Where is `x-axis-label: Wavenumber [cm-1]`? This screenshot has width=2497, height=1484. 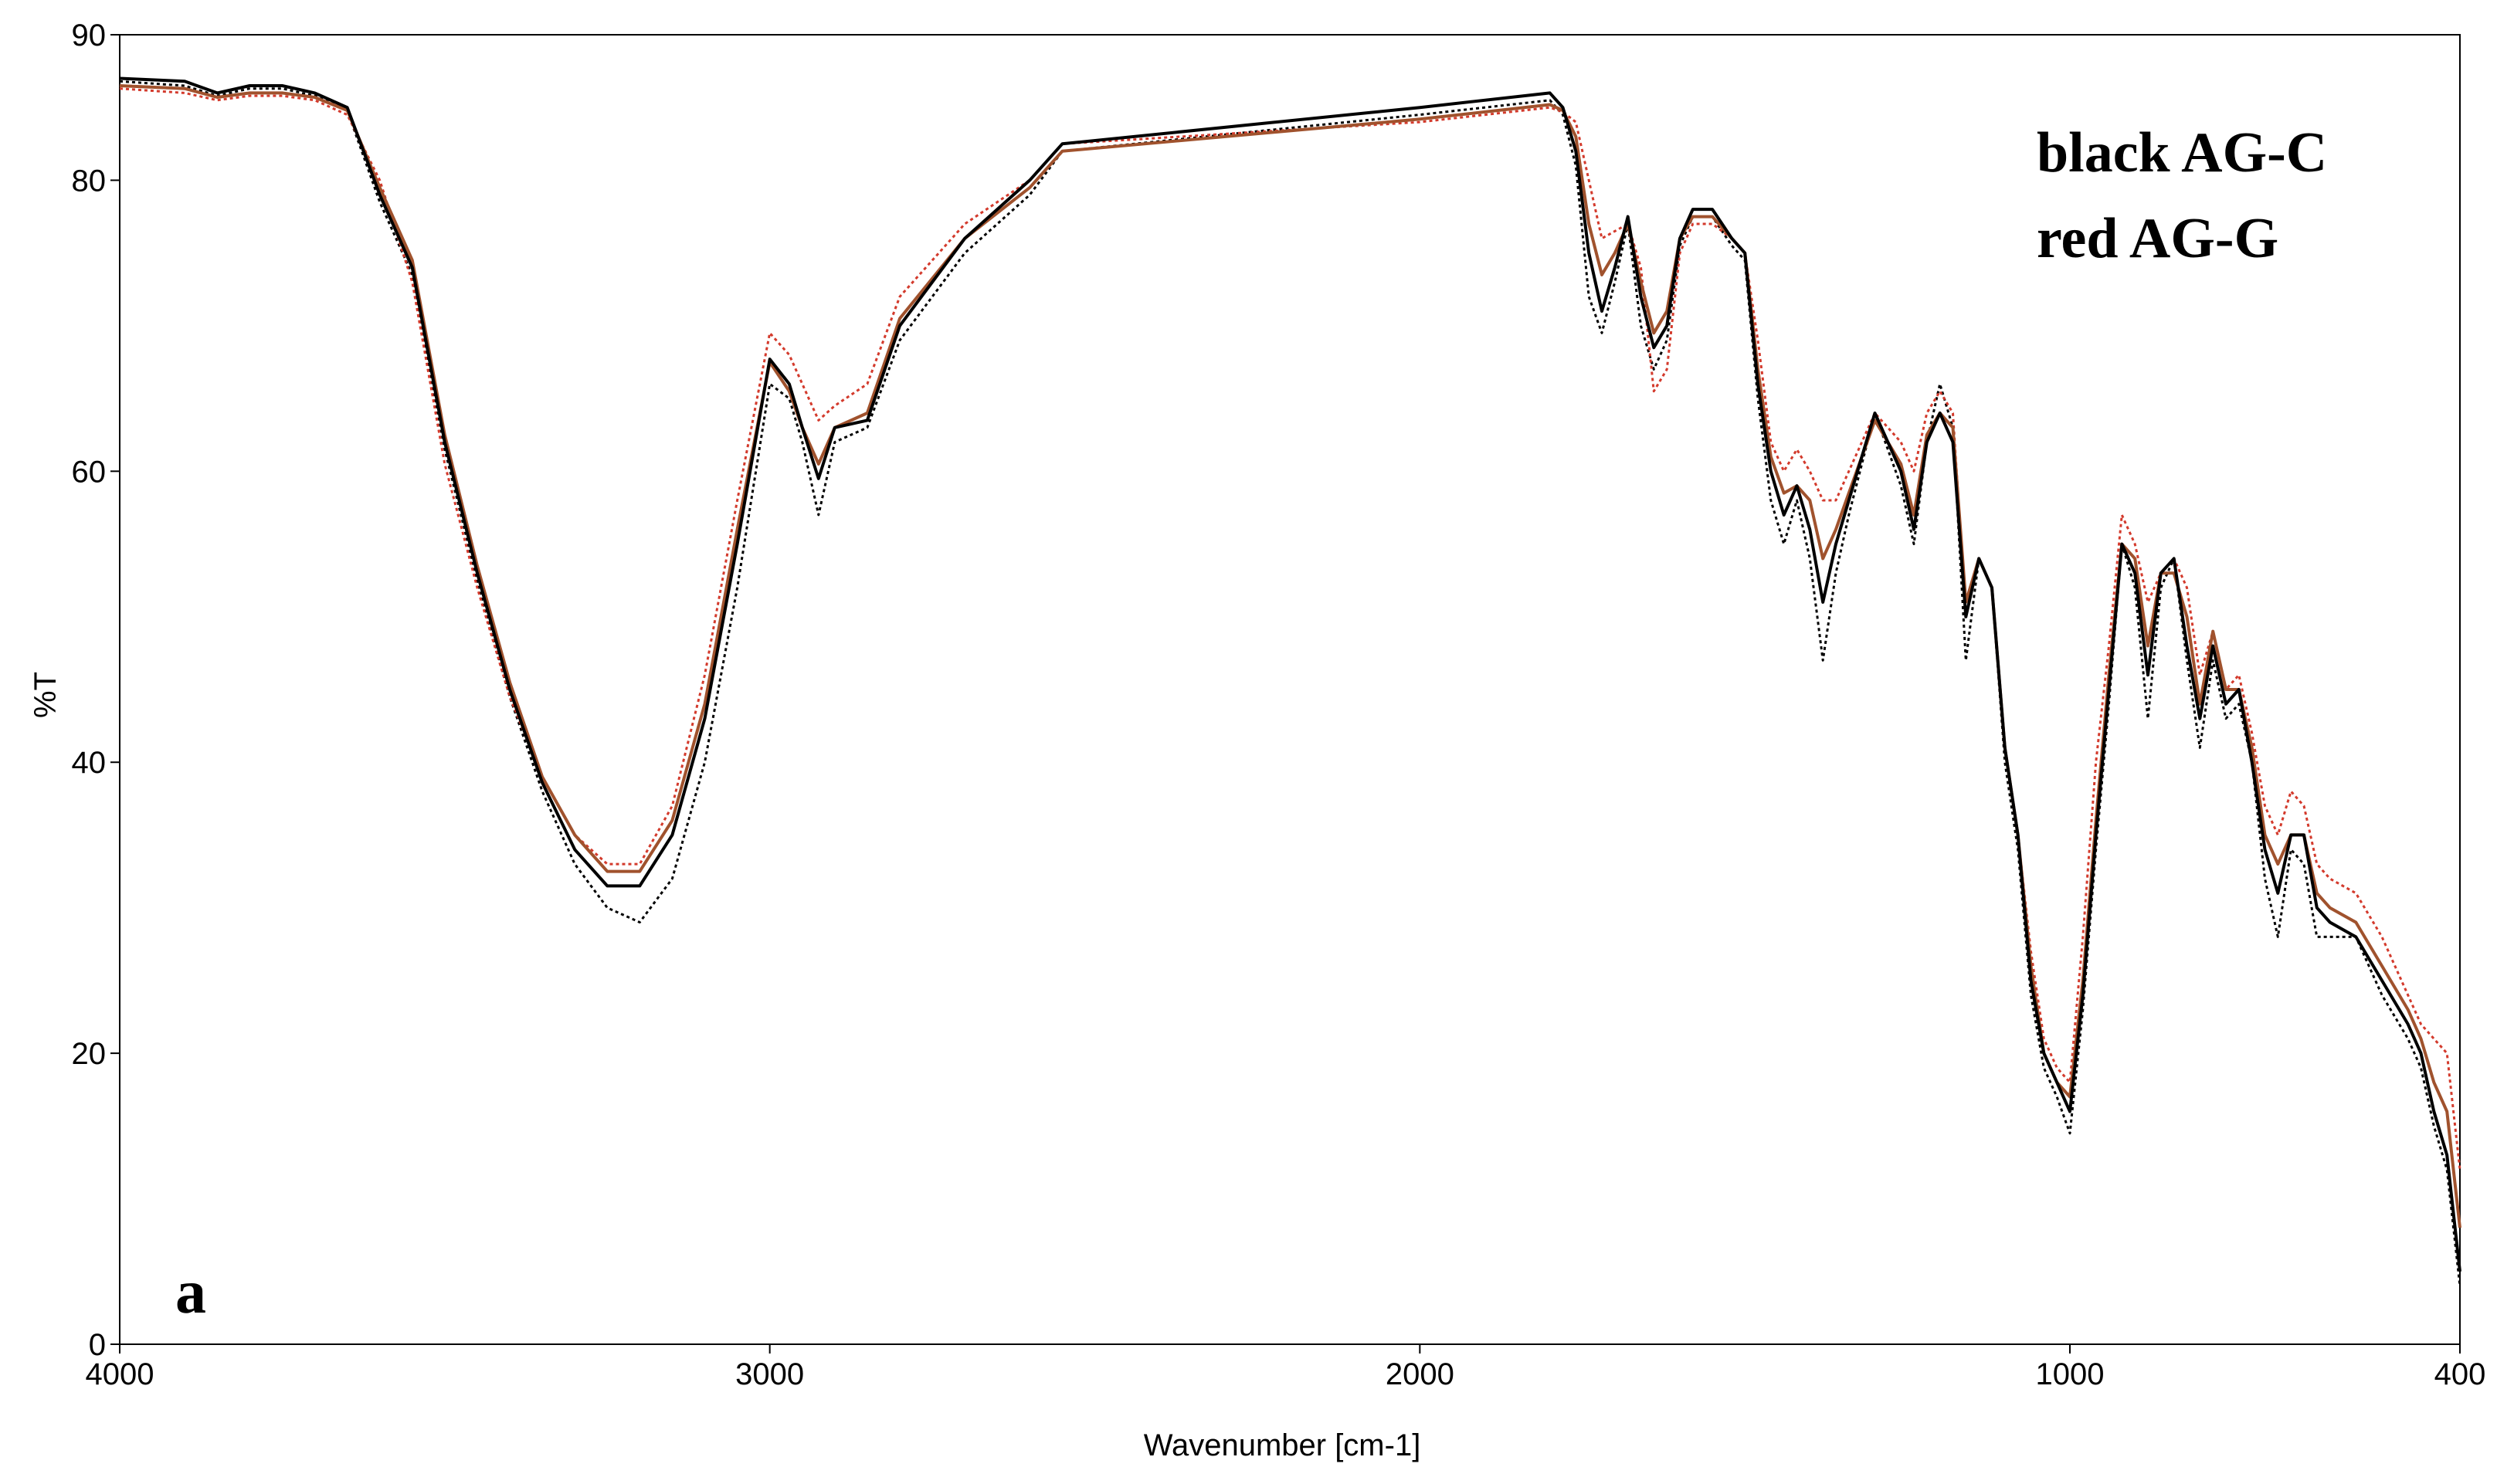
x-axis-label: Wavenumber [cm-1] is located at coordinates (1282, 1445).